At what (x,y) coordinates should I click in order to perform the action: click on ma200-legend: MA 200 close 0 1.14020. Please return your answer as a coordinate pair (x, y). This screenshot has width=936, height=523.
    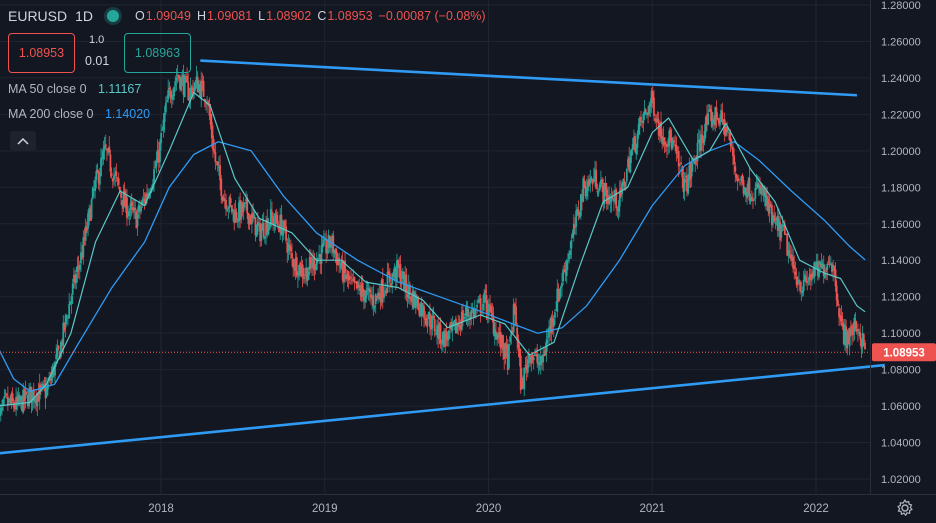
    Looking at the image, I should click on (79, 114).